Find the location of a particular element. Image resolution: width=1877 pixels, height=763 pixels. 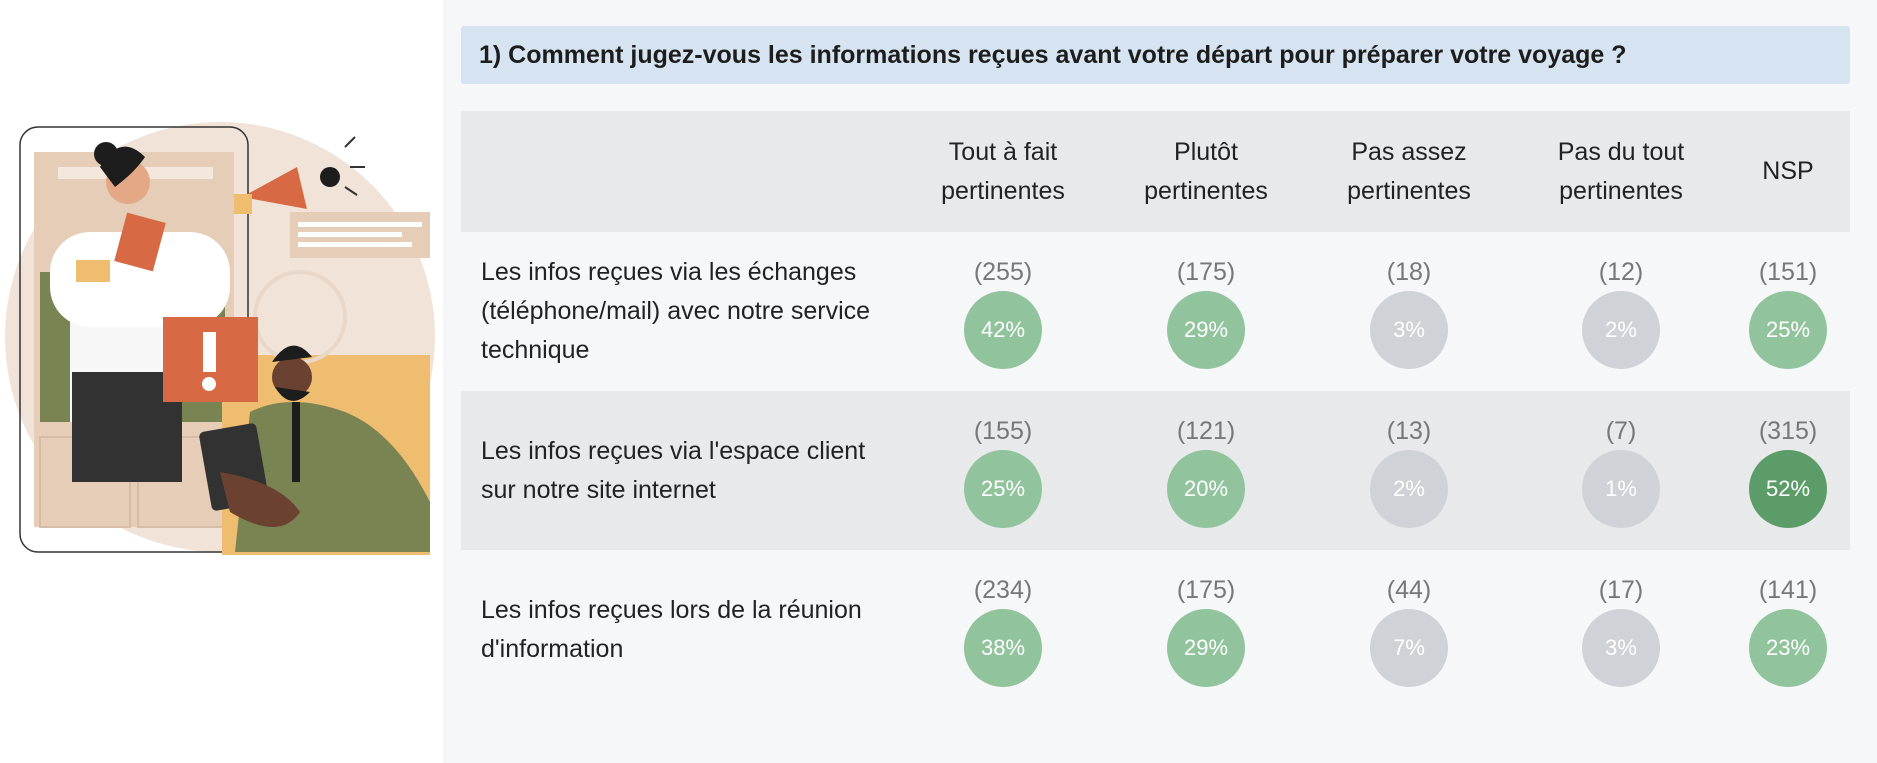

response-count: (7) is located at coordinates (1621, 431).